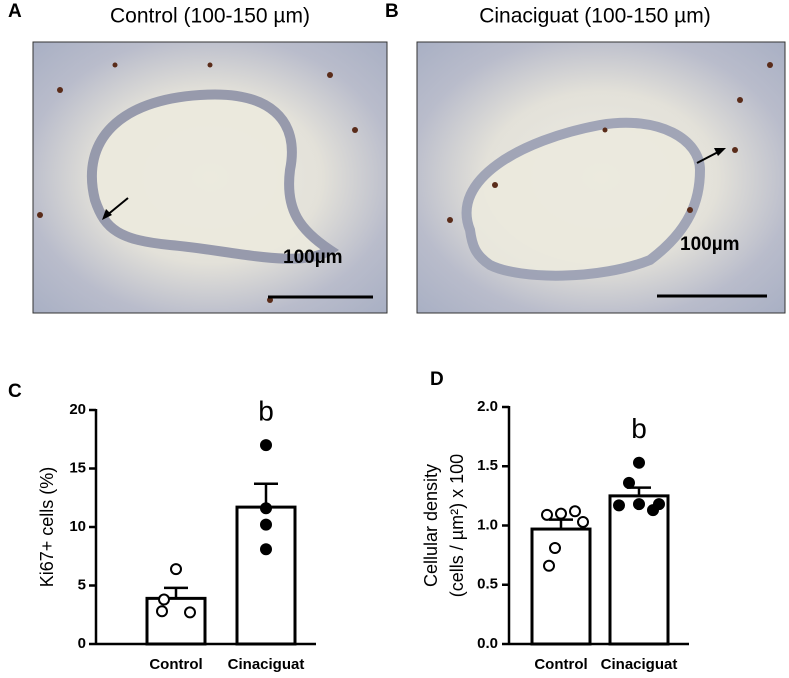  What do you see at coordinates (47, 527) in the screenshot?
I see `y-axis-label: Ki67+ cells (%)` at bounding box center [47, 527].